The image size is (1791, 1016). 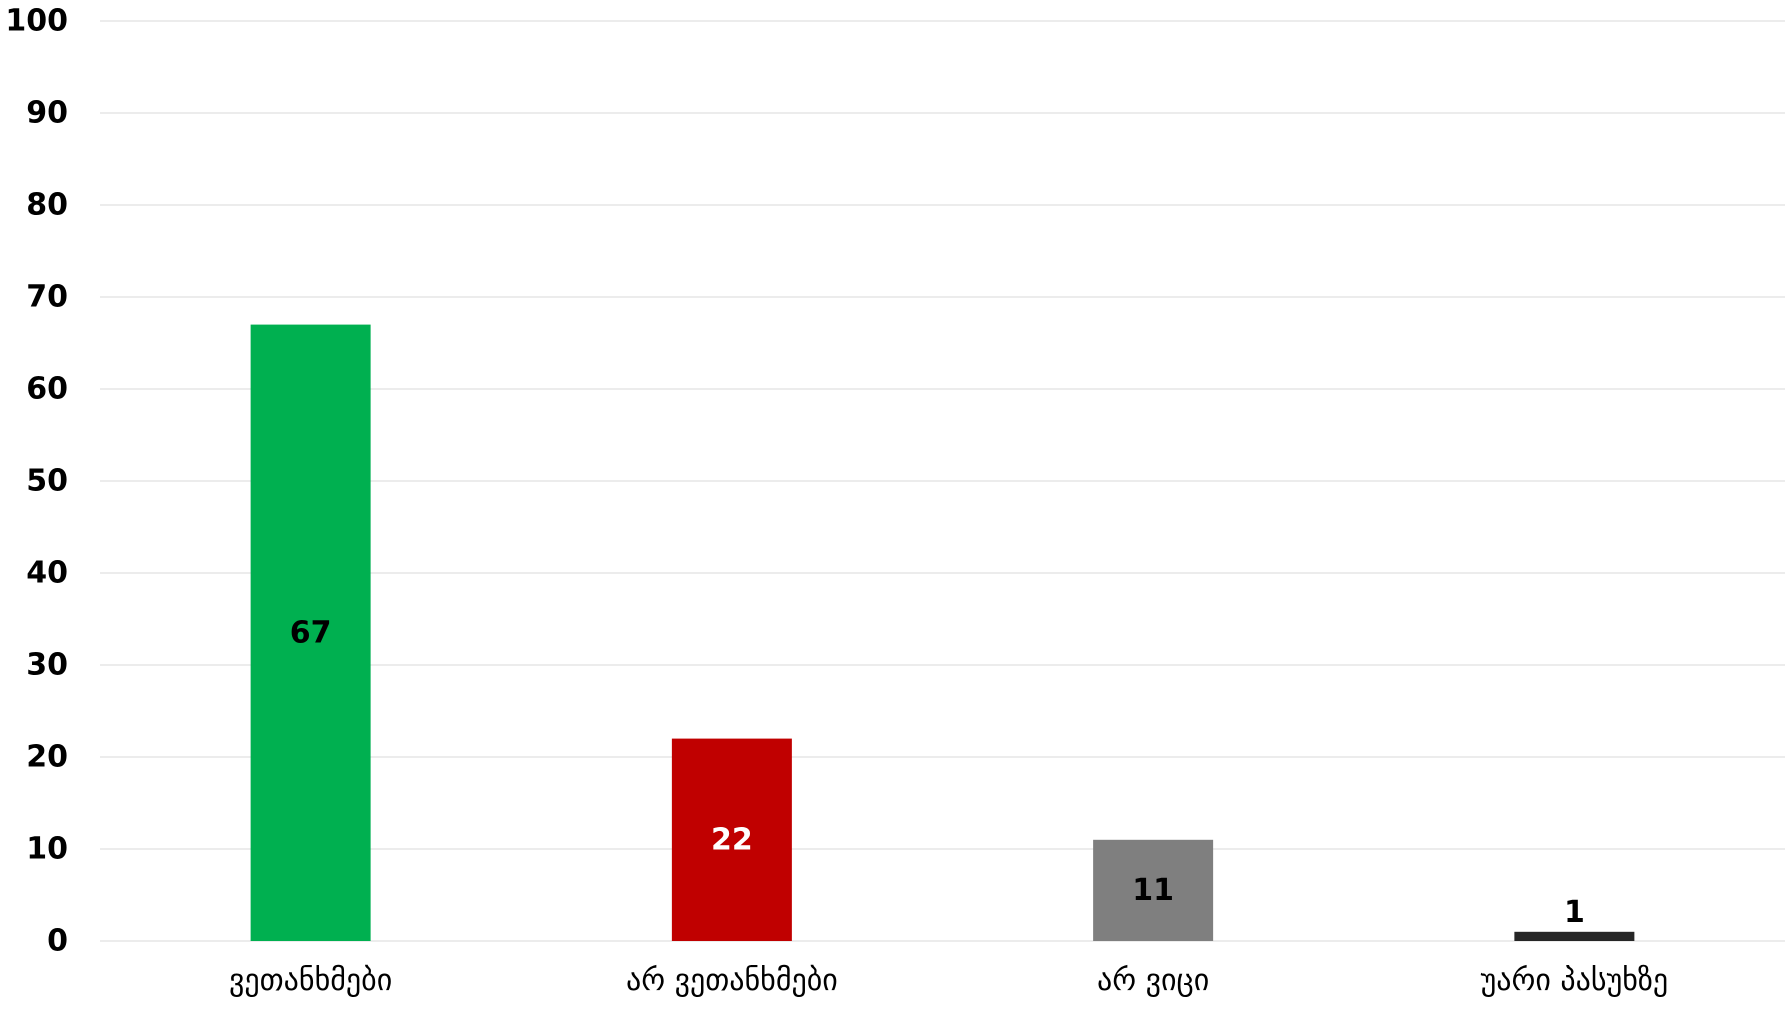 What do you see at coordinates (47, 573) in the screenshot?
I see `y-tick-label: 40` at bounding box center [47, 573].